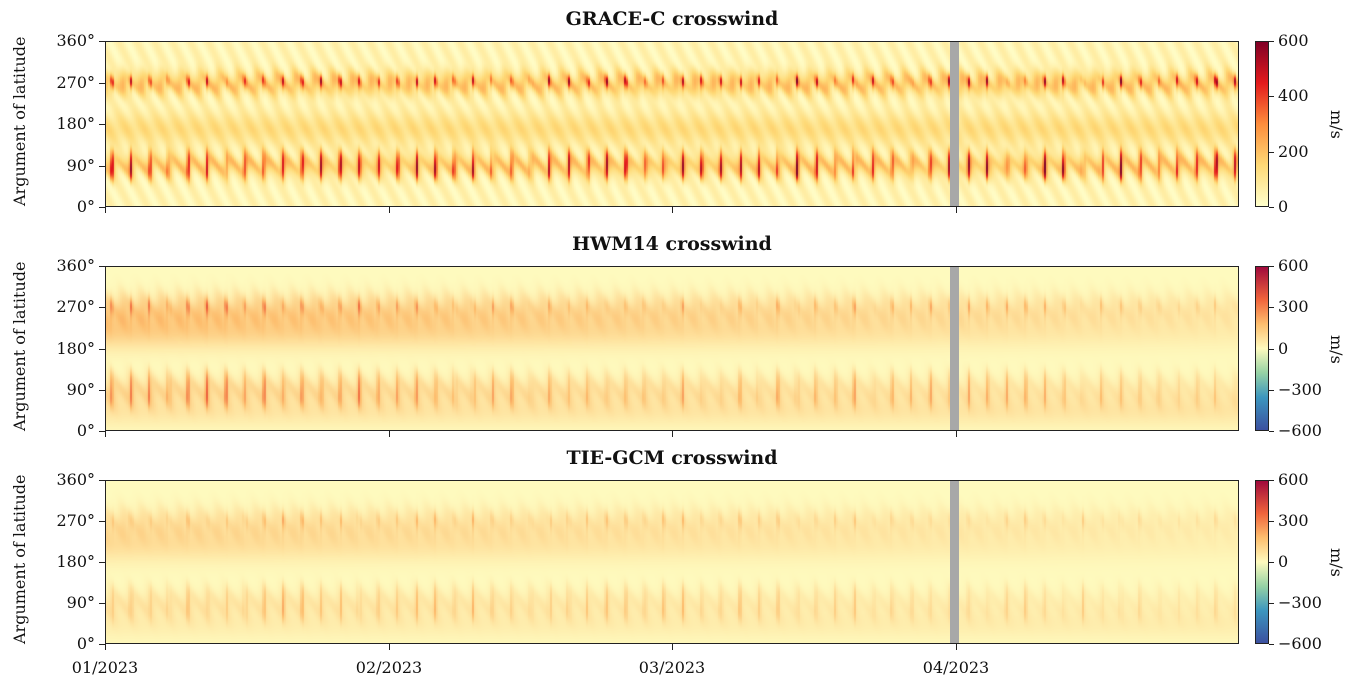 This screenshot has width=1352, height=680. I want to click on colorbar-unit-label: m/s, so click(1336, 562).